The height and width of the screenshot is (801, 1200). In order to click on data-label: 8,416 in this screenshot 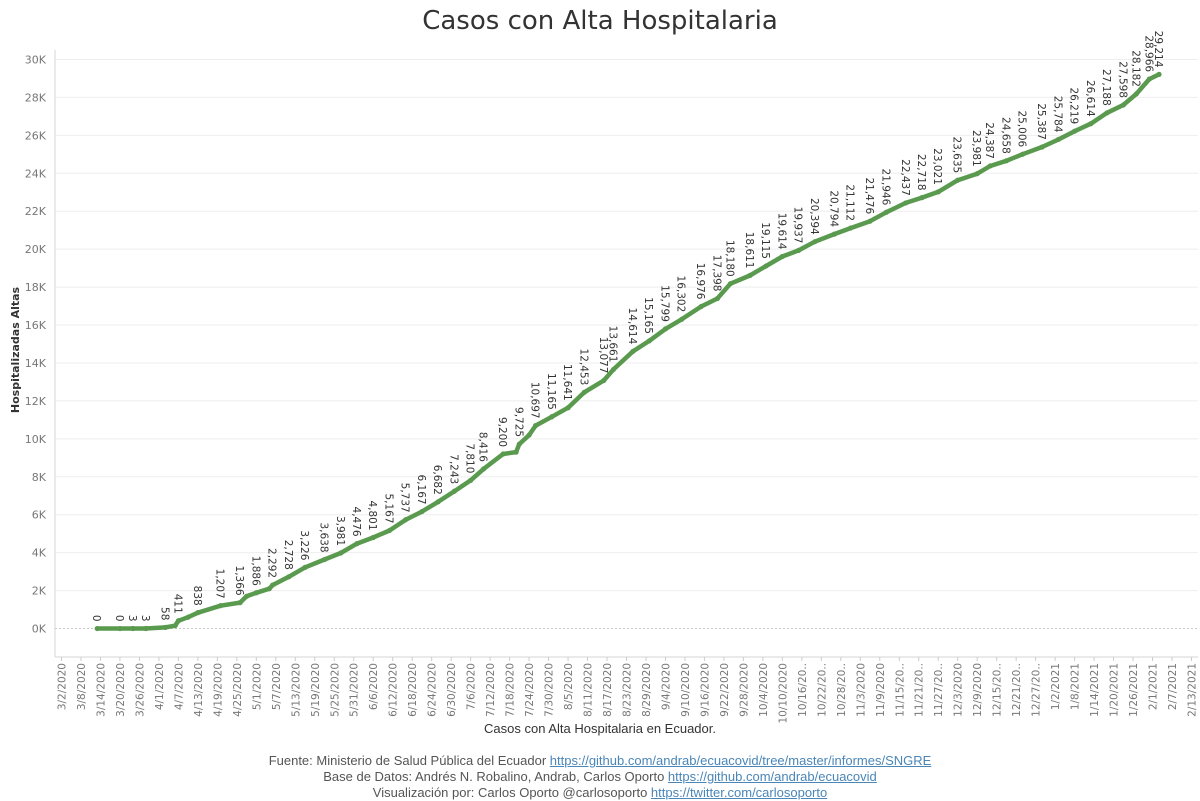, I will do `click(483, 447)`.